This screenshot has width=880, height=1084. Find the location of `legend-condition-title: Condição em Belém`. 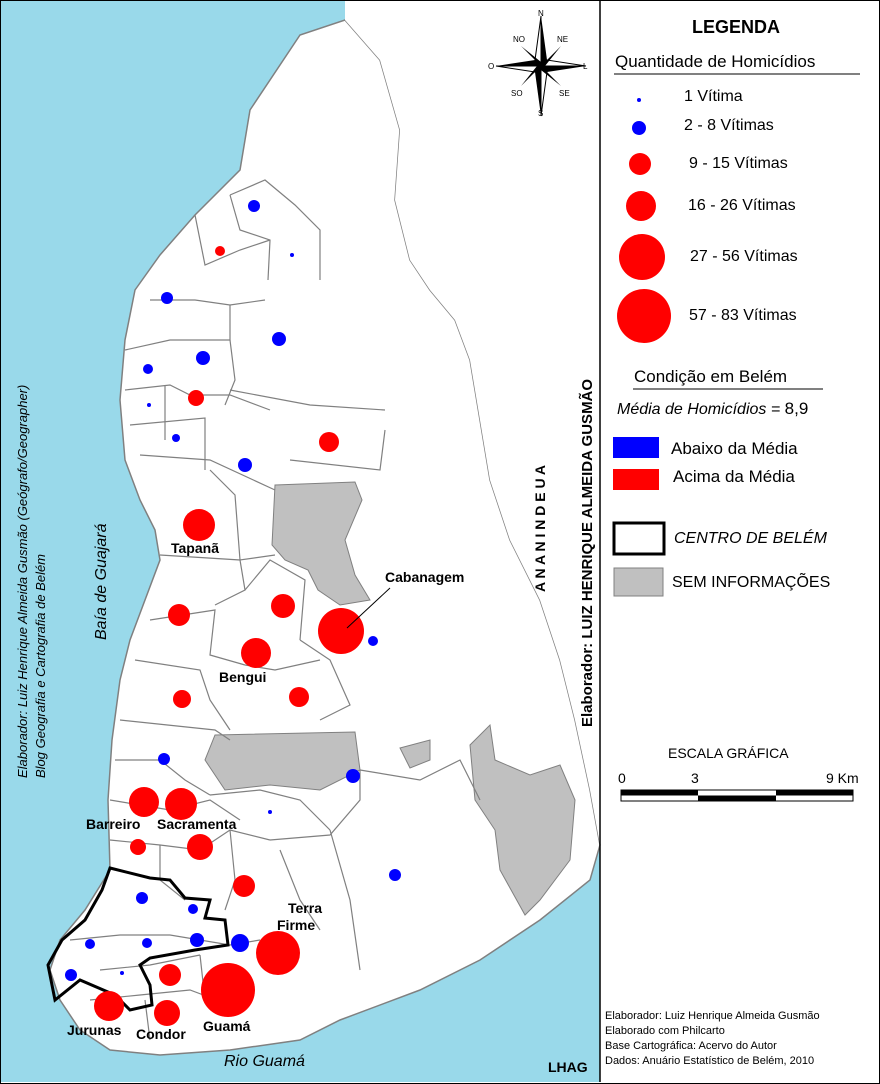

legend-condition-title: Condição em Belém is located at coordinates (711, 376).